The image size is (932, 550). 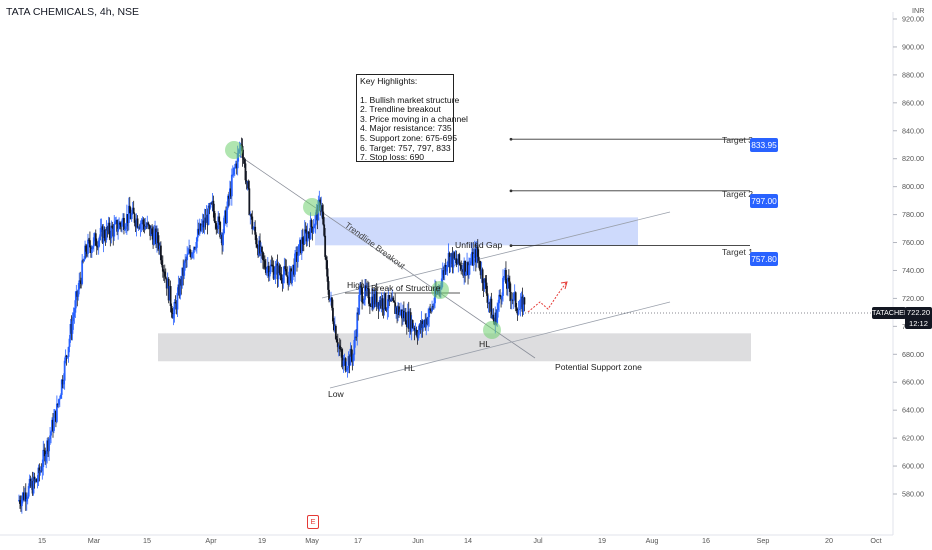 I want to click on y-tick-label: 580.00, so click(x=913, y=494).